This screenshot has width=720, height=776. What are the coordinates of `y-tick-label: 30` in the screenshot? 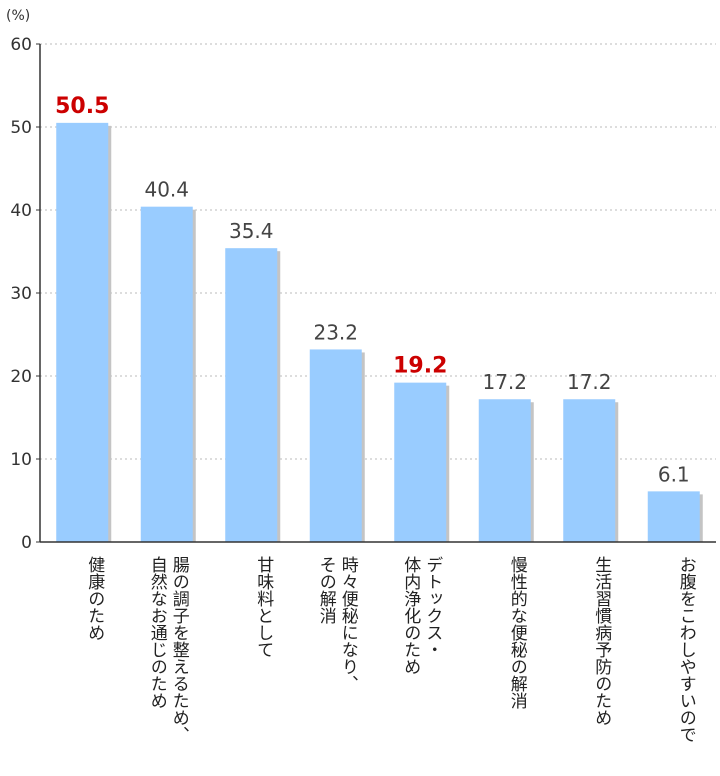 It's located at (21, 294).